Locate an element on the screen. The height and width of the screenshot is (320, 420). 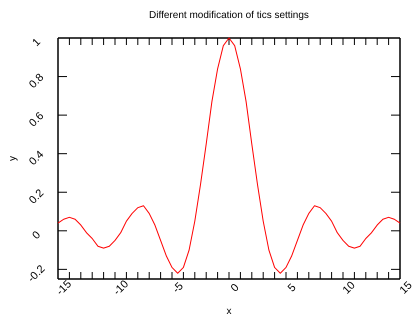
y-tick-label: 0 is located at coordinates (37, 235).